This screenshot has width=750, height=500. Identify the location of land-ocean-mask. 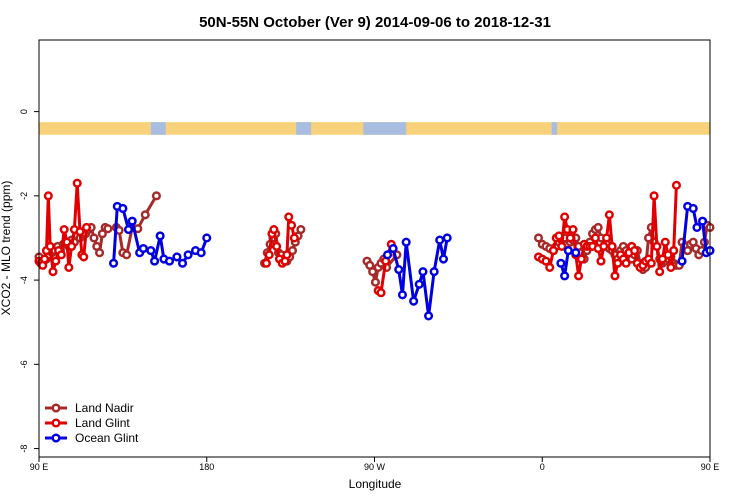
(374, 128).